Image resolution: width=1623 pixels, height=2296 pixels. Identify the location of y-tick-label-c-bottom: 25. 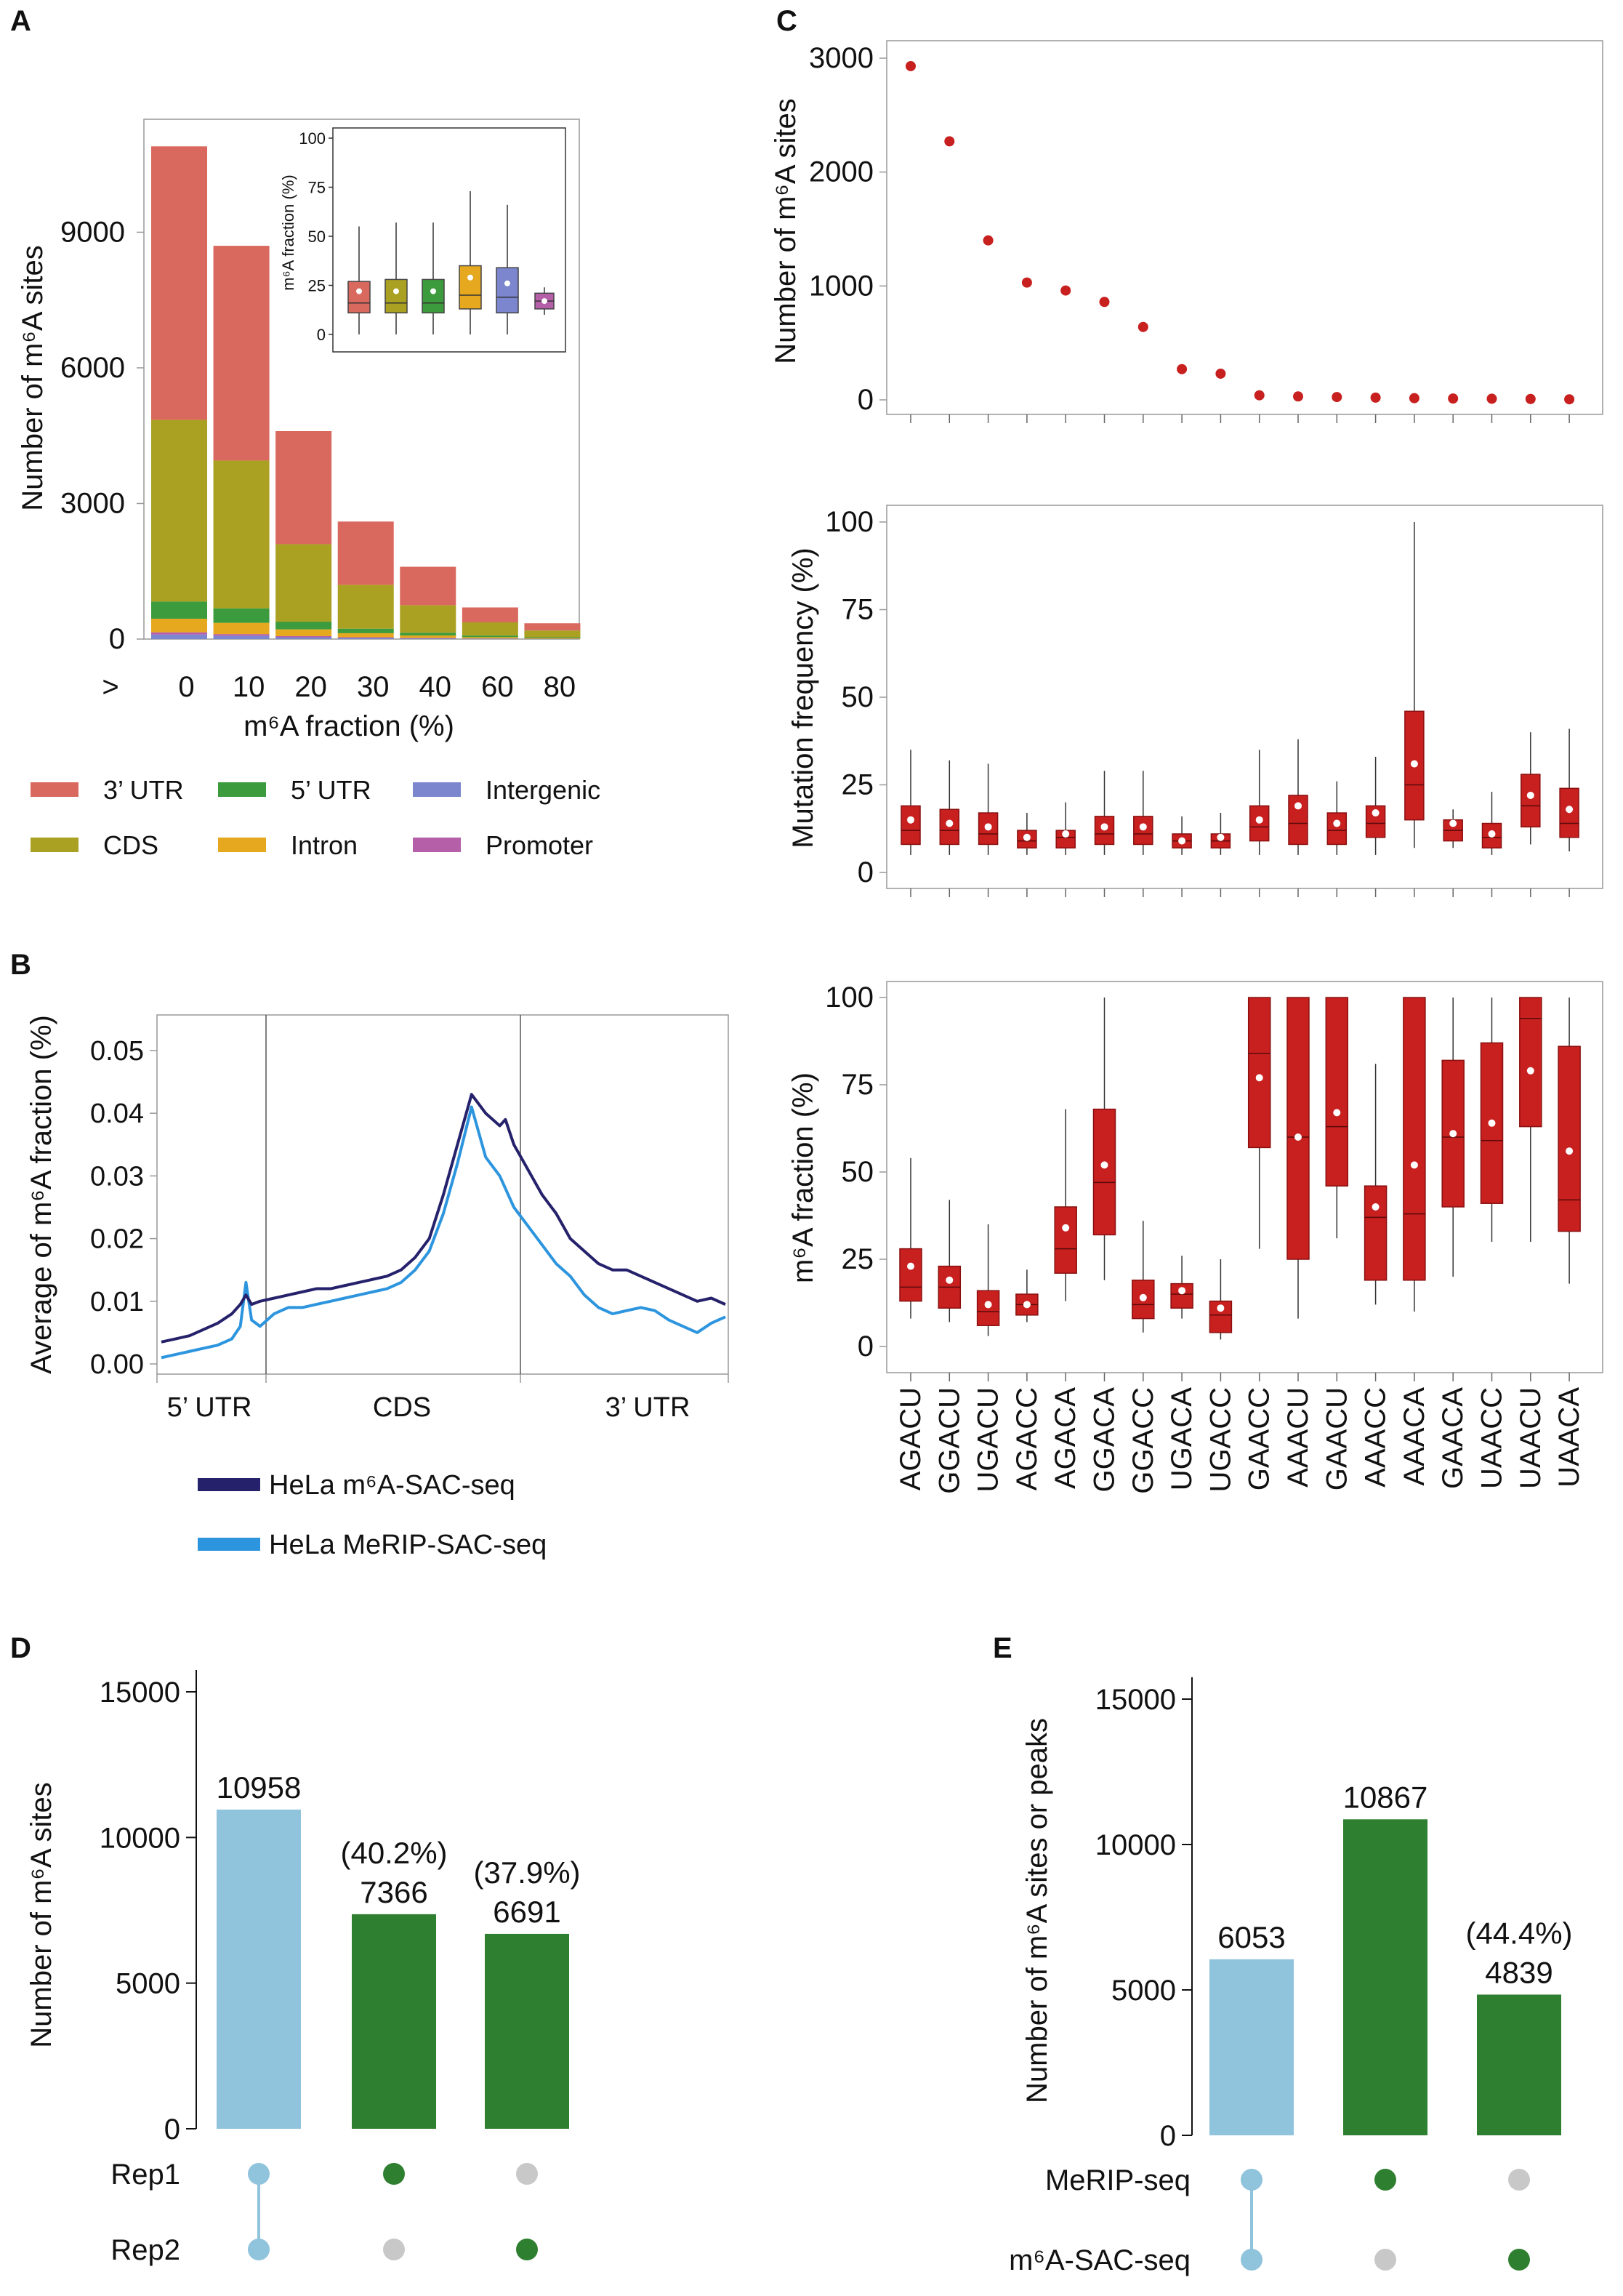
(858, 1259).